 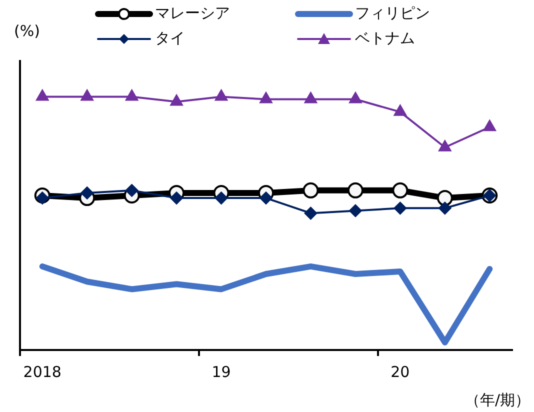 I want to click on x-tick-label: 20, so click(x=400, y=371).